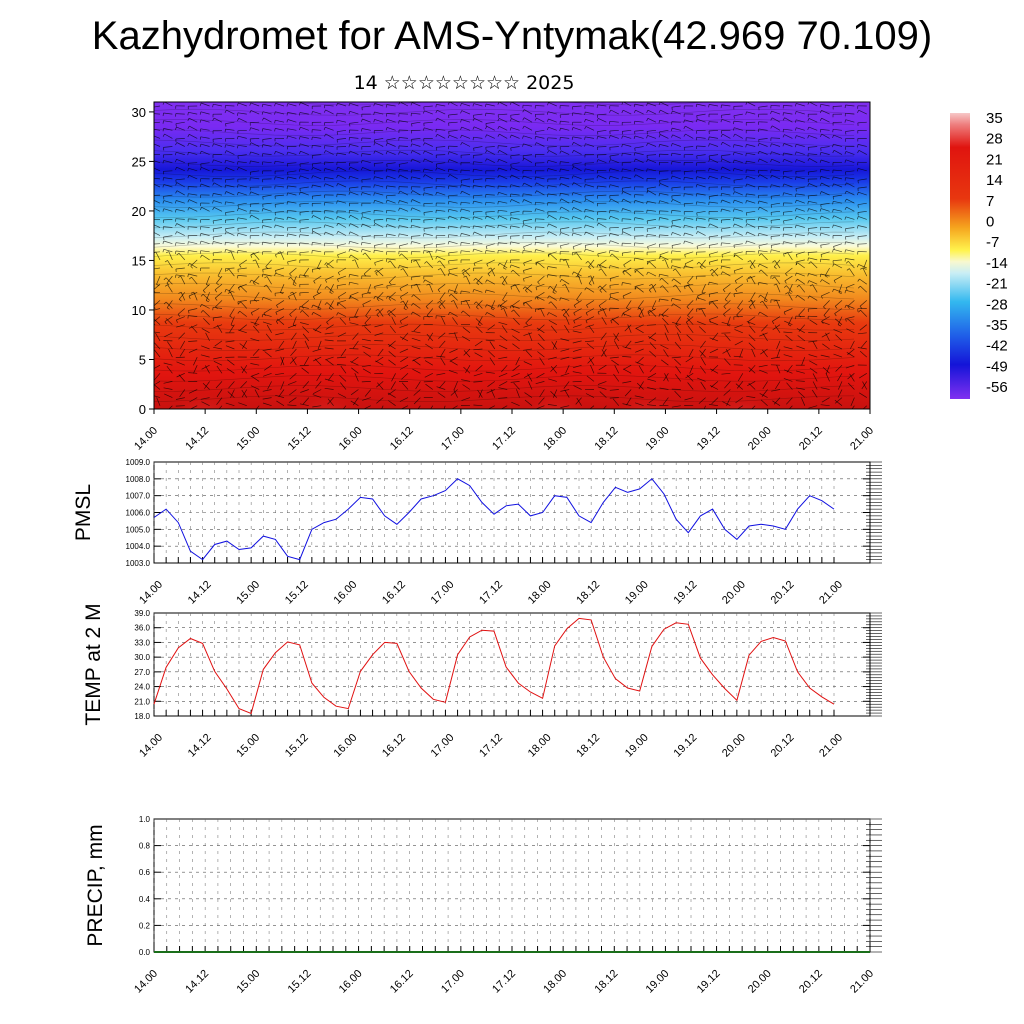 The width and height of the screenshot is (1024, 1024). What do you see at coordinates (139, 211) in the screenshot?
I see `heatmap-ytick-label: 20` at bounding box center [139, 211].